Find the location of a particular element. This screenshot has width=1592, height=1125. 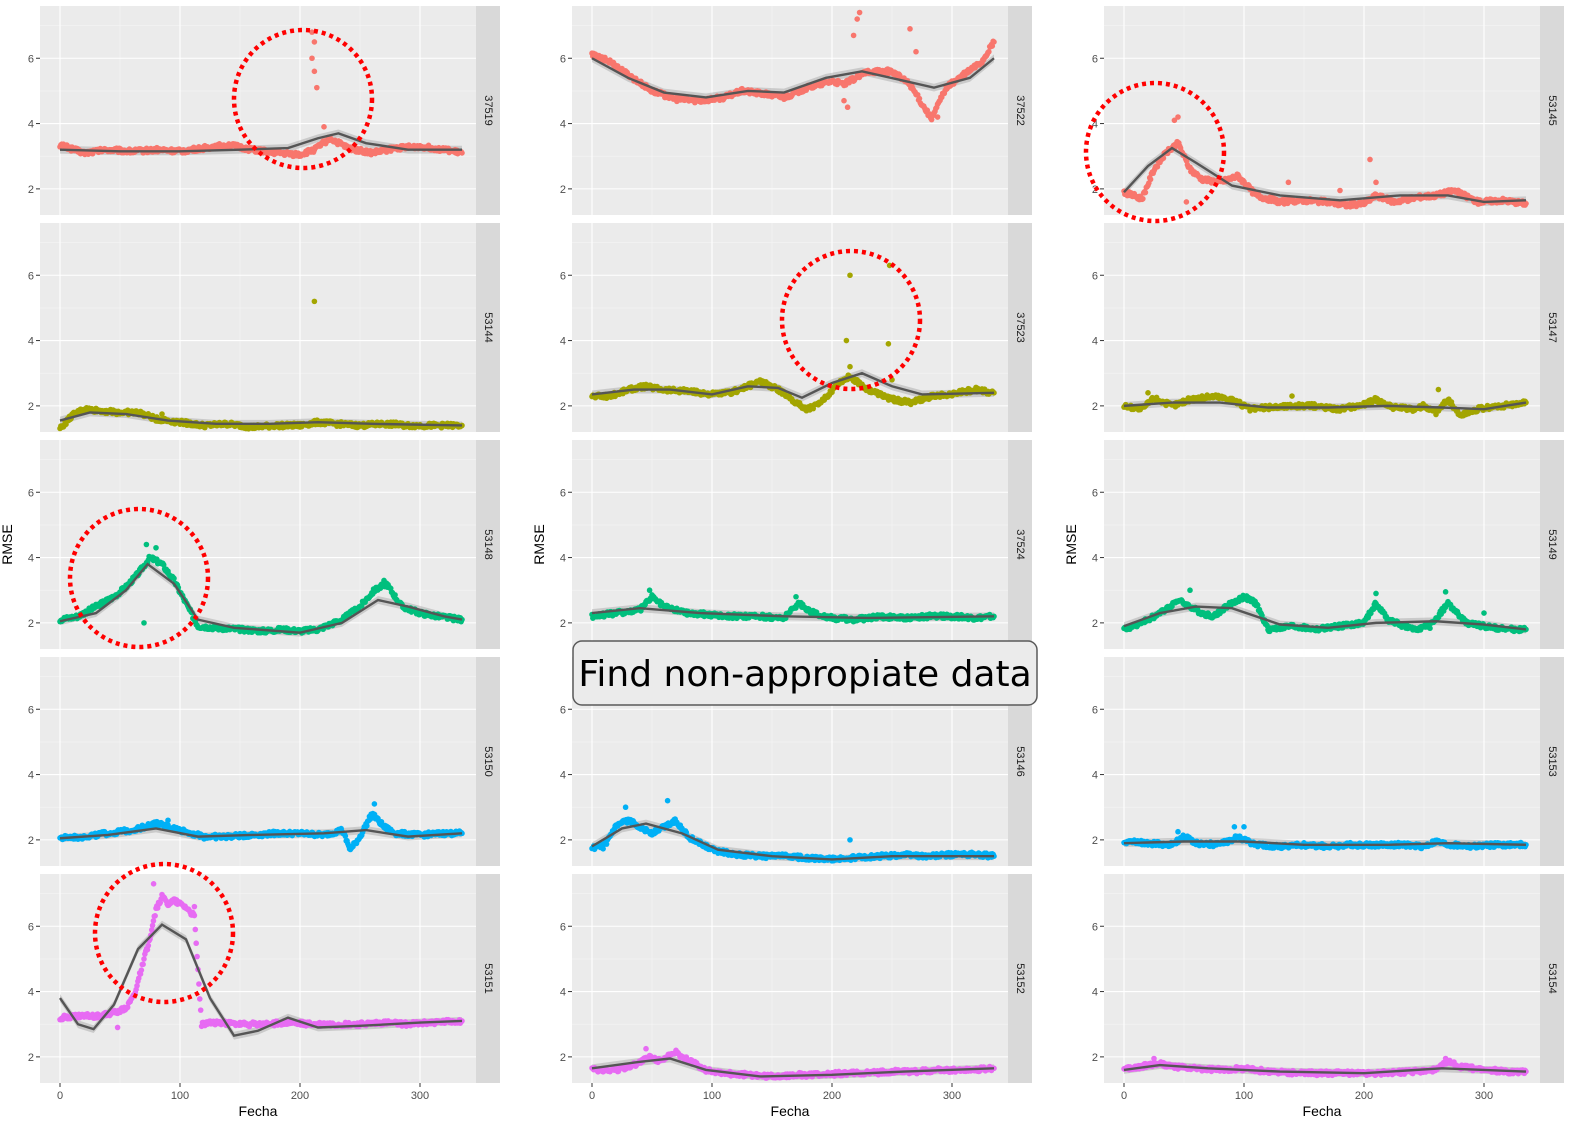

facet-strip-label: 53148 is located at coordinates (488, 544).